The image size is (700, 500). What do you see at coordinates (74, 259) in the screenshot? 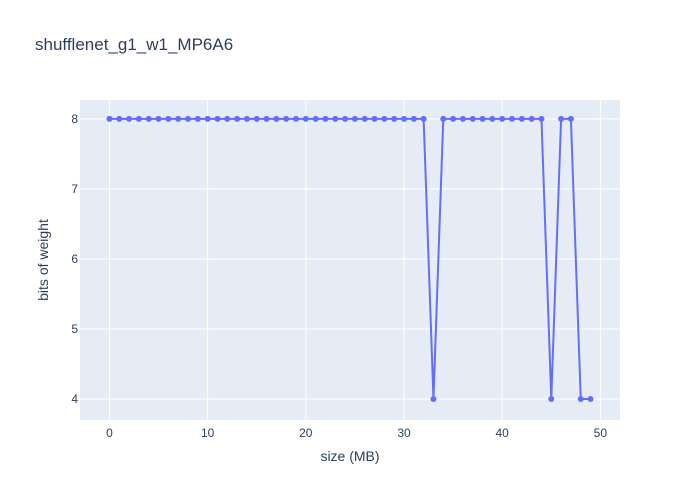
I see `y-tick-label: 6` at bounding box center [74, 259].